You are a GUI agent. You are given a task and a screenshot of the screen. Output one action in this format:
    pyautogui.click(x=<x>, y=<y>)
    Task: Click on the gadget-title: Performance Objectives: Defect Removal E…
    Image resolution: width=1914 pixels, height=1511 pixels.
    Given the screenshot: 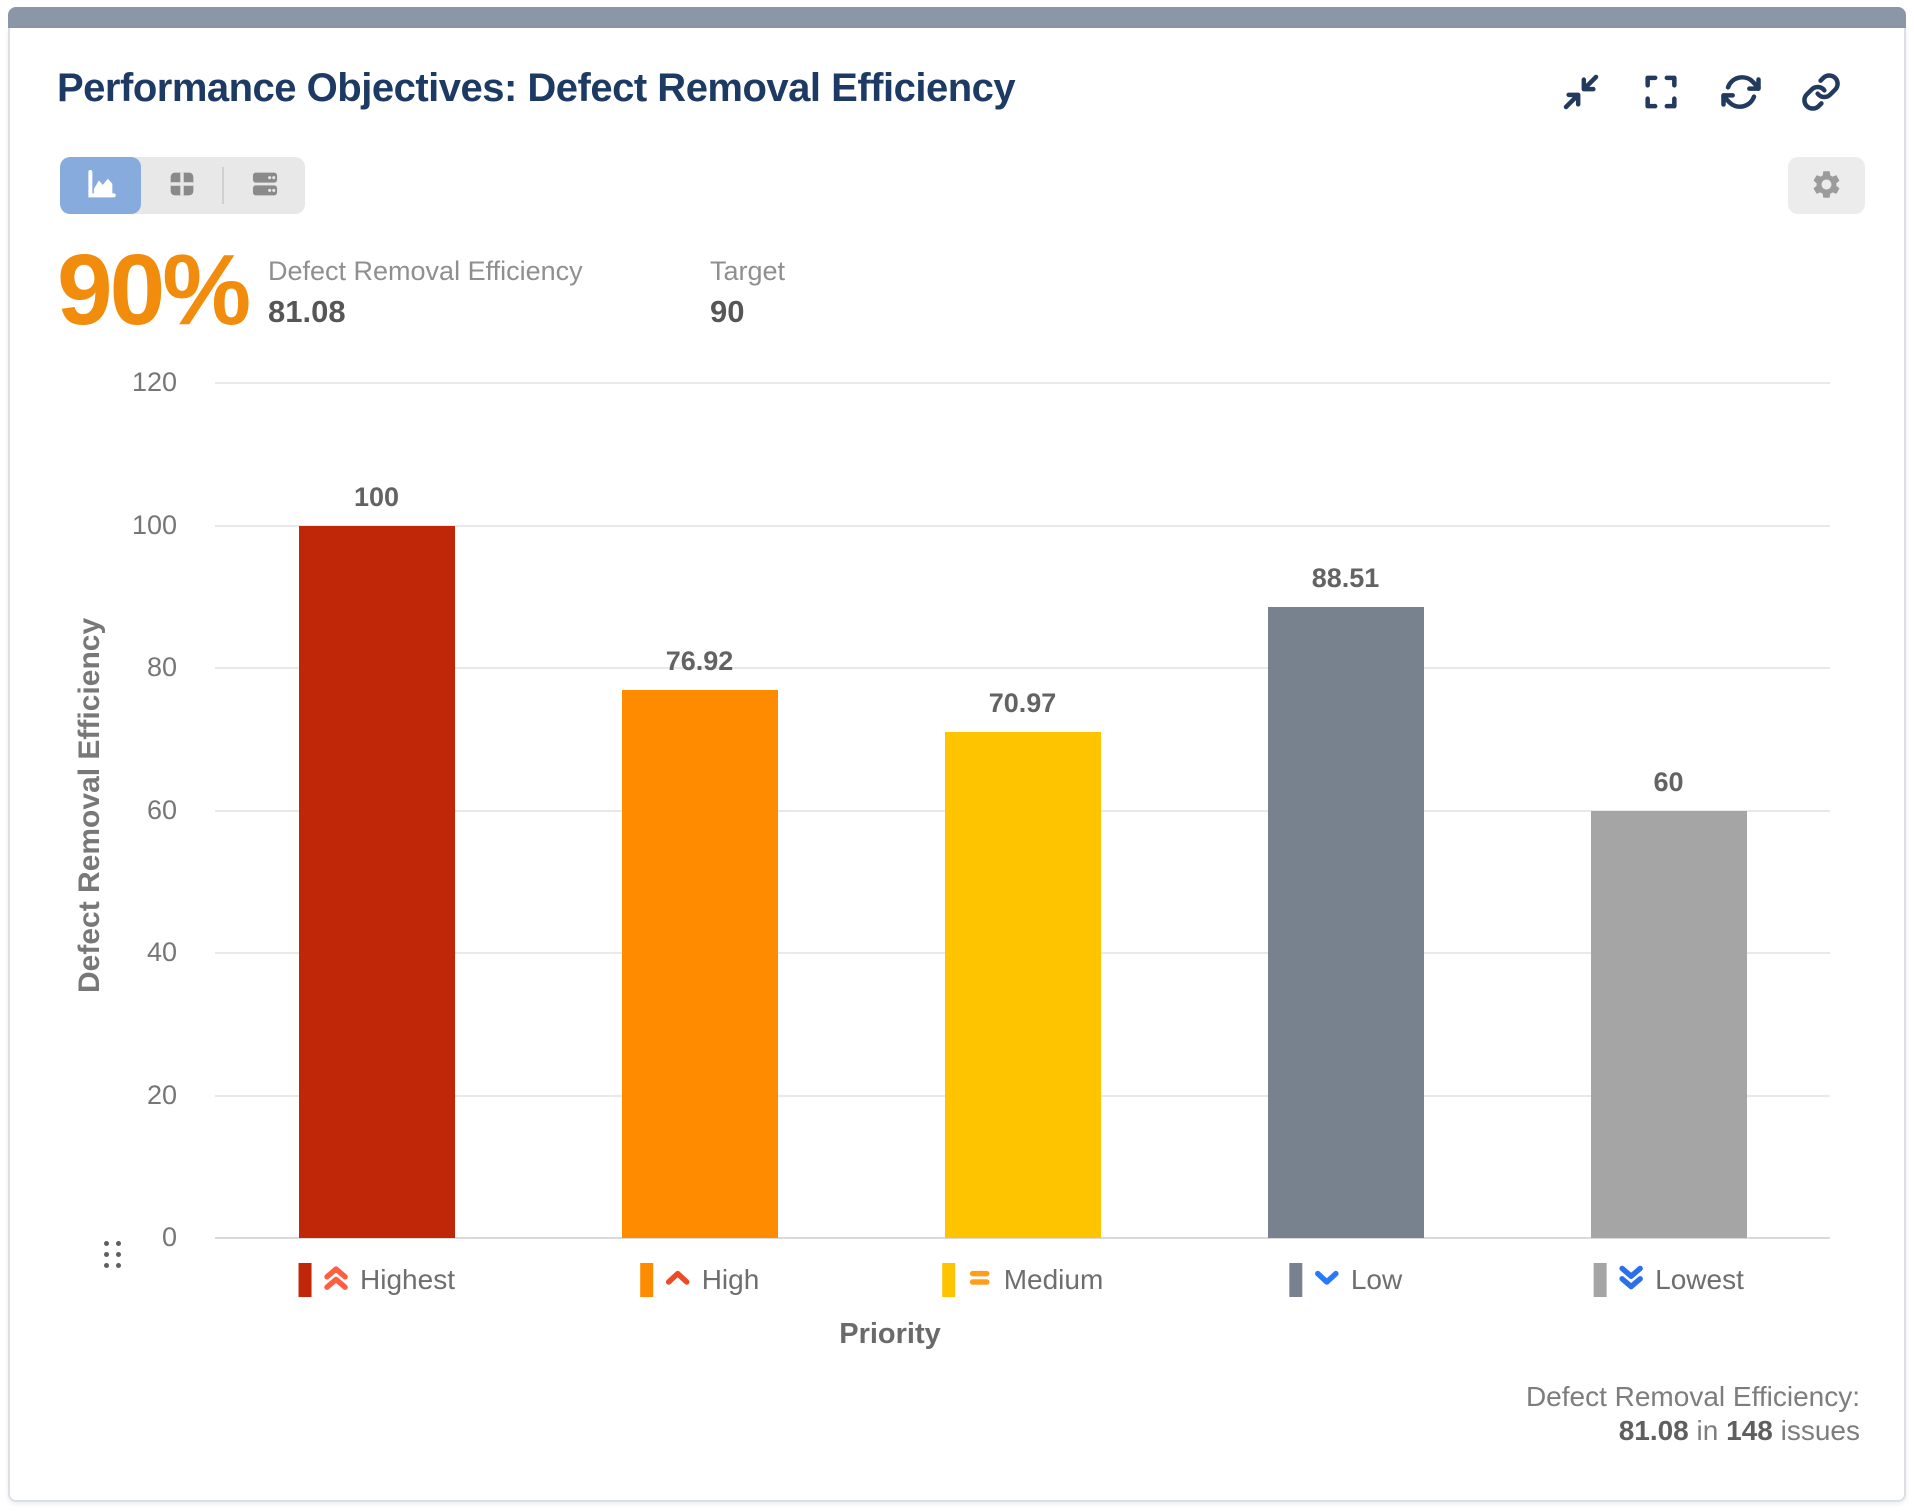 What is the action you would take?
    pyautogui.click(x=536, y=88)
    